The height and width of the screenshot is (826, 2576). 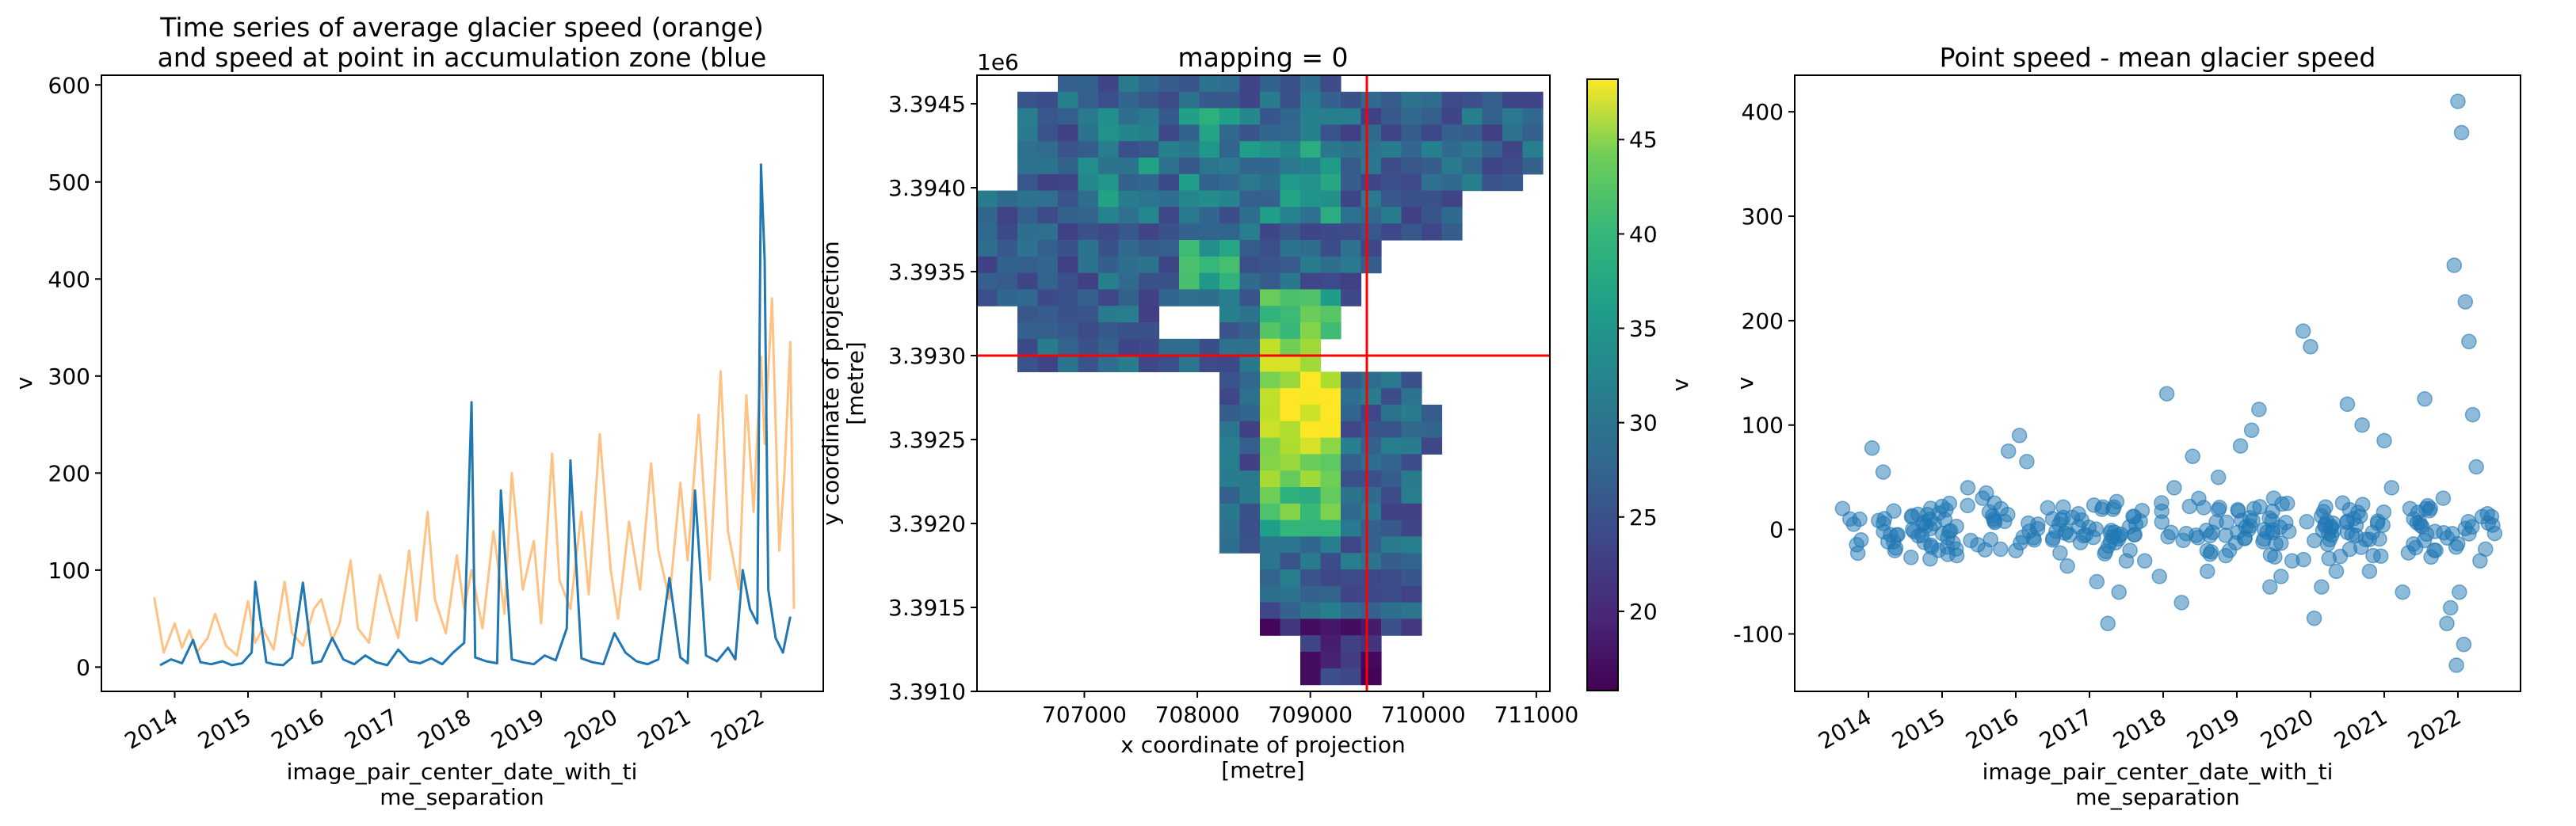 I want to click on x-tick-label: 2017, so click(x=2066, y=728).